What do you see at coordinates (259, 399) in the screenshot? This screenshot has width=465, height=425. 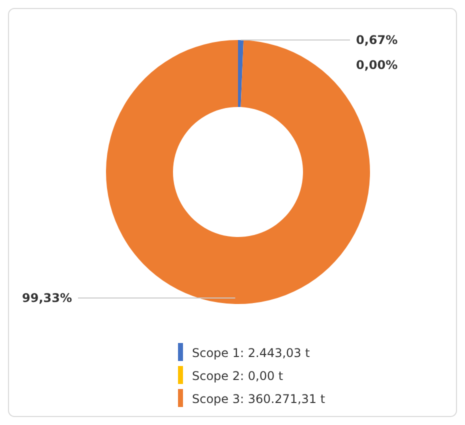 I see `legend-label: Scope 3: 360.271,31 t` at bounding box center [259, 399].